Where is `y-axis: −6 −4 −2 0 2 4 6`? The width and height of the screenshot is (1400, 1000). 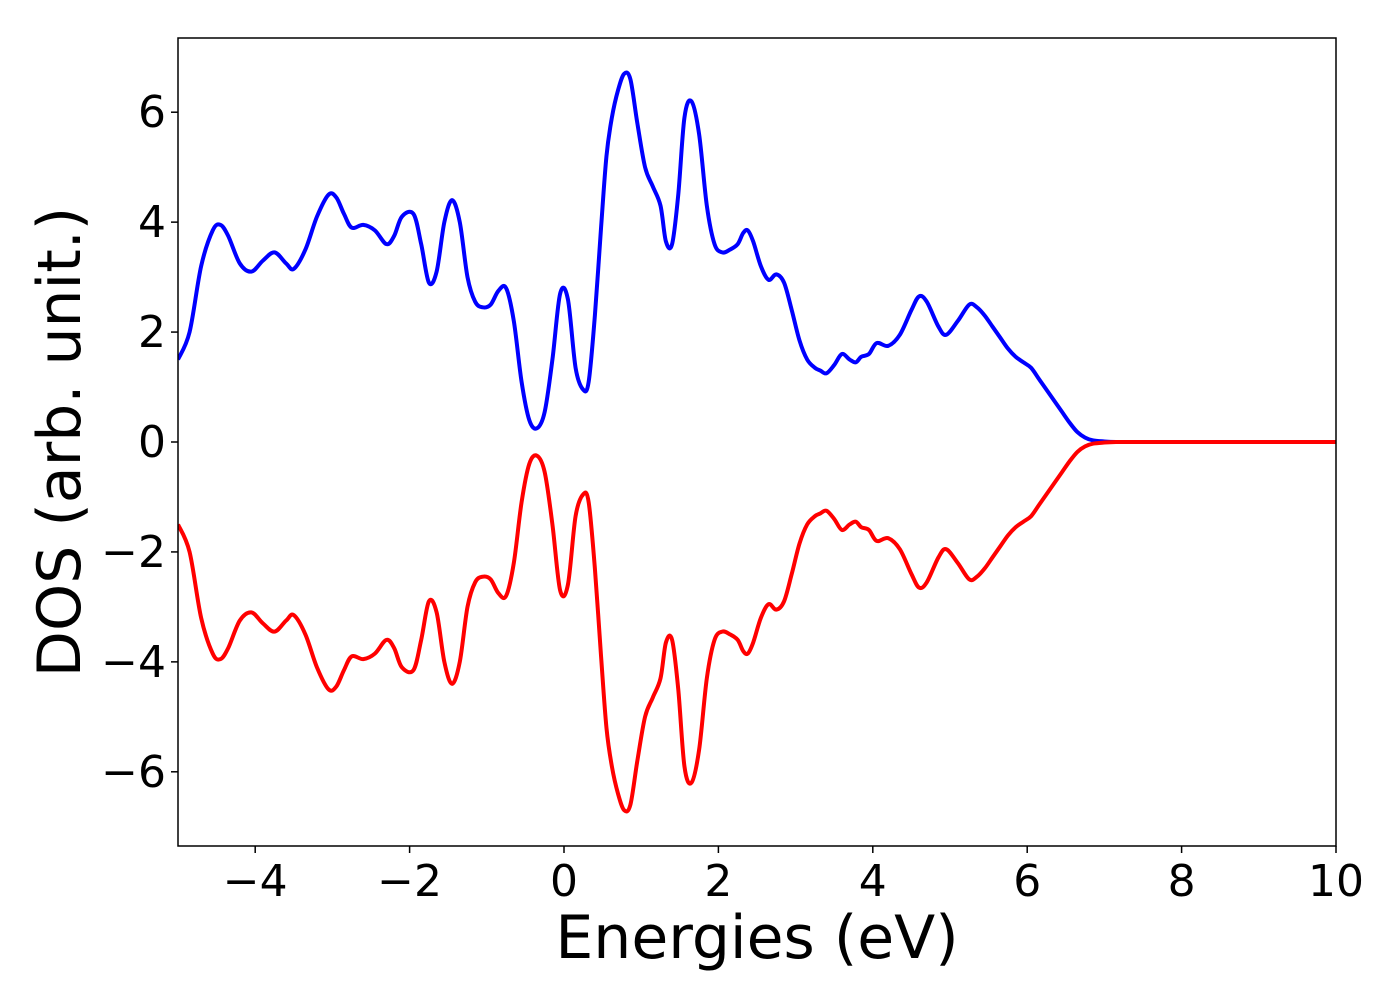 y-axis: −6 −4 −2 0 2 4 6 is located at coordinates (139, 442).